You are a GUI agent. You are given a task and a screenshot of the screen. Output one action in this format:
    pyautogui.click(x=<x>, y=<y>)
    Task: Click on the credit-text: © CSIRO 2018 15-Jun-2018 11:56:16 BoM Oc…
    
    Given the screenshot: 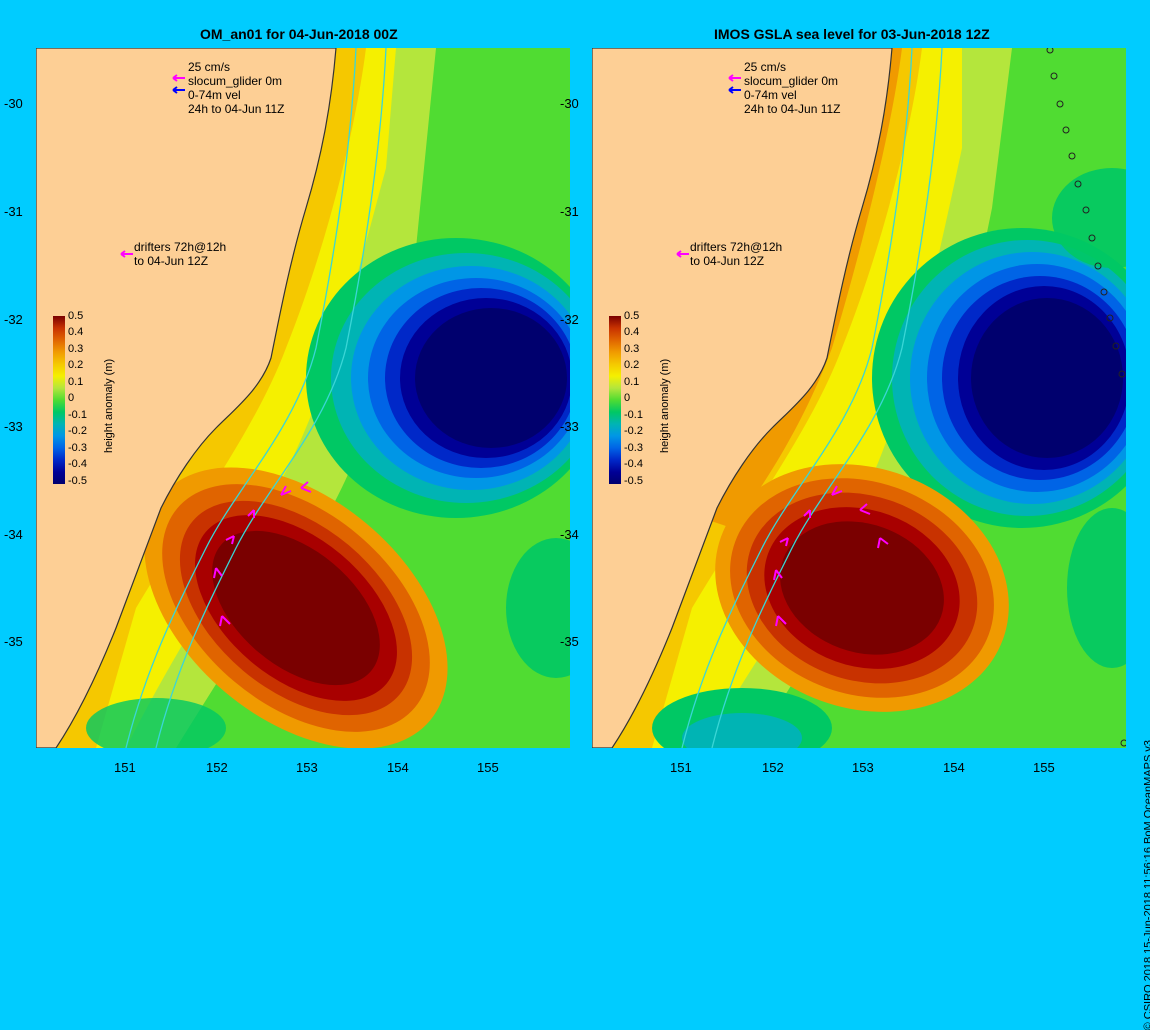 What is the action you would take?
    pyautogui.click(x=1146, y=885)
    